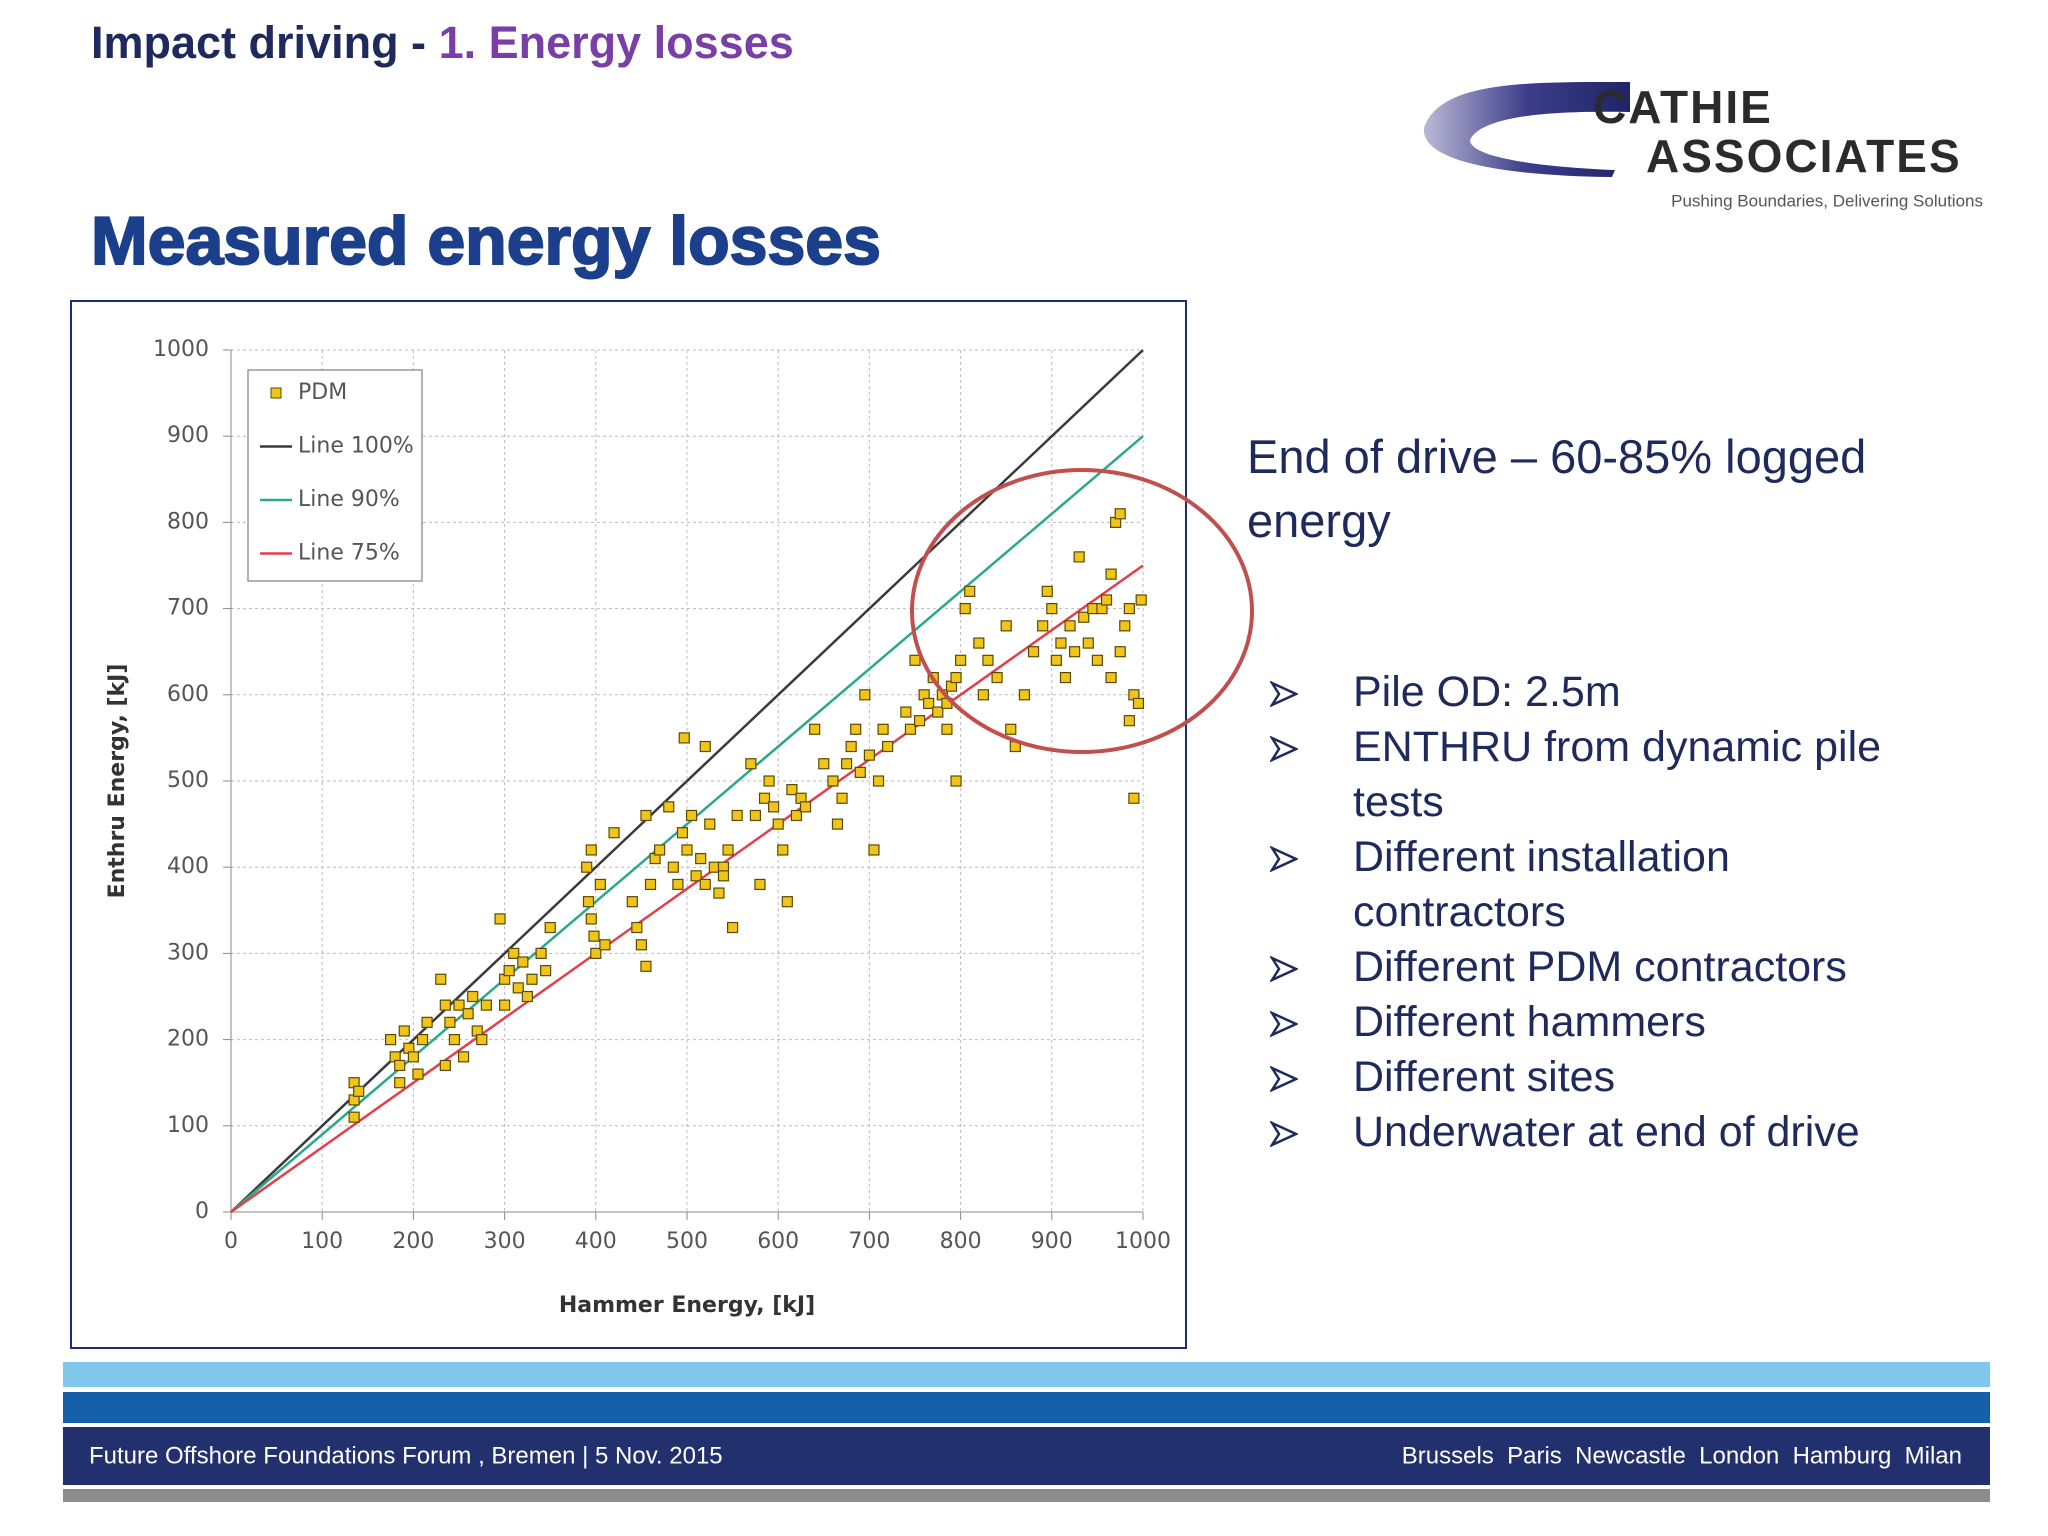 The width and height of the screenshot is (2048, 1536). What do you see at coordinates (1143, 1241) in the screenshot?
I see `x-tick-label: 1000` at bounding box center [1143, 1241].